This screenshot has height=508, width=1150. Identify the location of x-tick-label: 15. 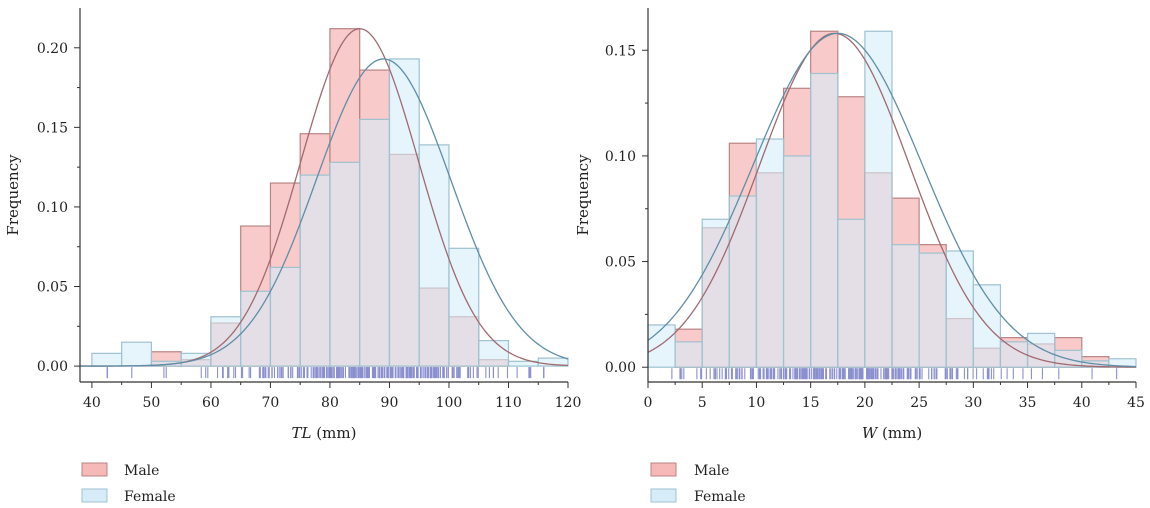
(811, 403).